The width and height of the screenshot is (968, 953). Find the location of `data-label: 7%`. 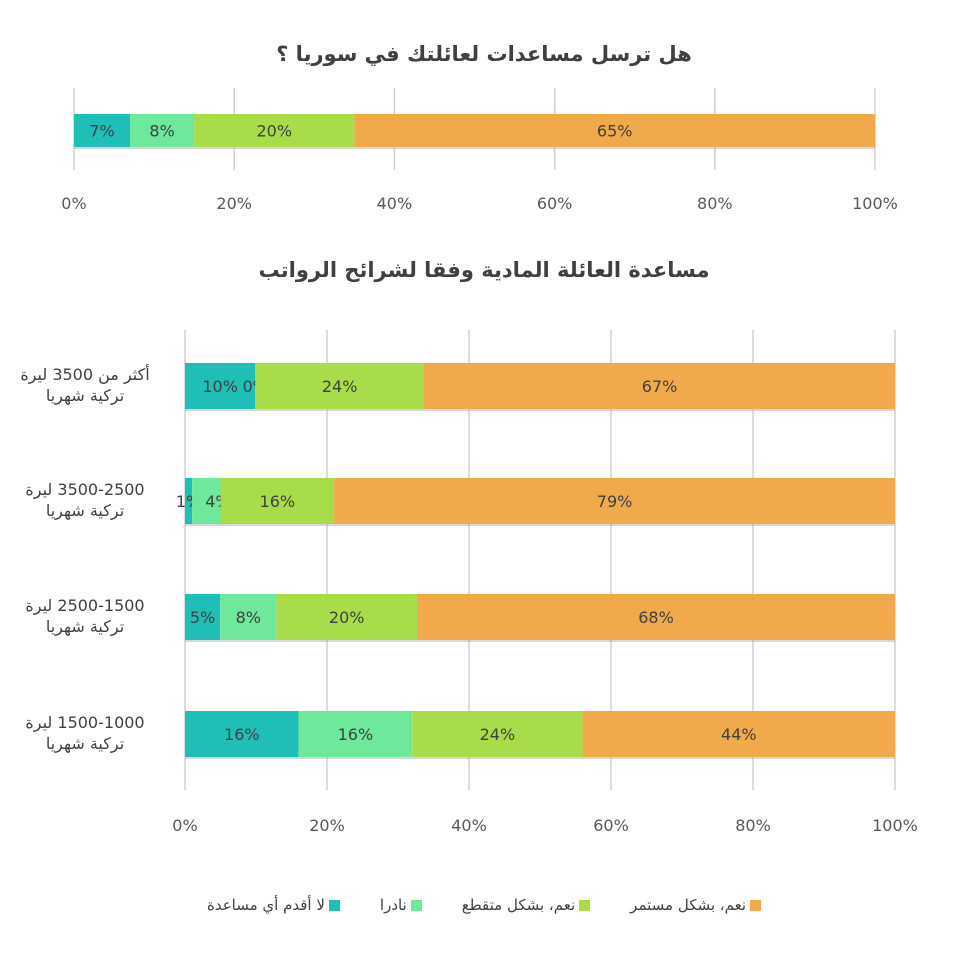

data-label: 7% is located at coordinates (101, 131).